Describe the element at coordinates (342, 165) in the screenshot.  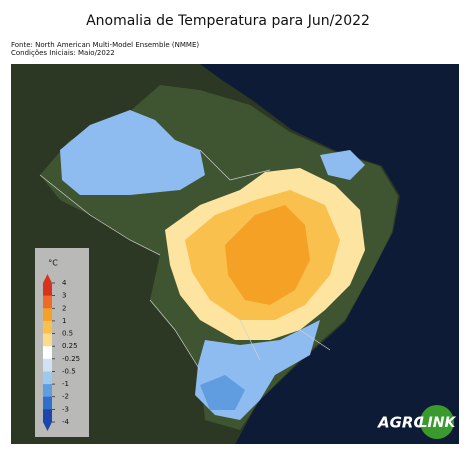
I see `anomaly-northeast` at that location.